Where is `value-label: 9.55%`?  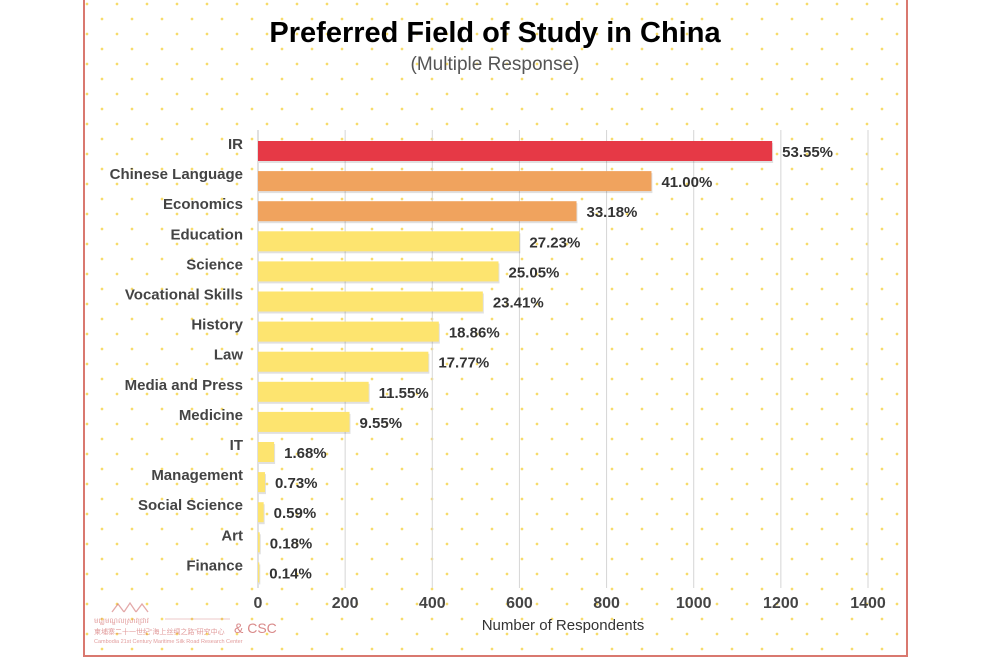 value-label: 9.55% is located at coordinates (381, 423).